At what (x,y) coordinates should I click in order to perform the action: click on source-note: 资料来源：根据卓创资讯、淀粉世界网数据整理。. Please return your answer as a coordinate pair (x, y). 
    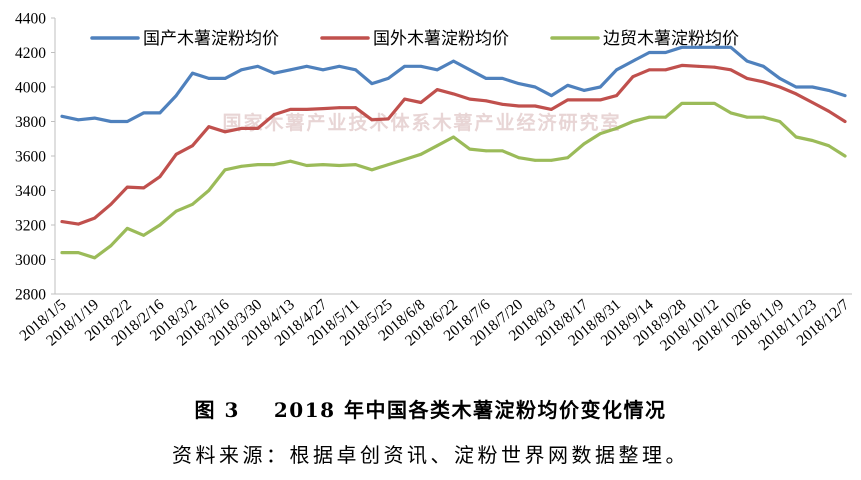
    Looking at the image, I should click on (430, 455).